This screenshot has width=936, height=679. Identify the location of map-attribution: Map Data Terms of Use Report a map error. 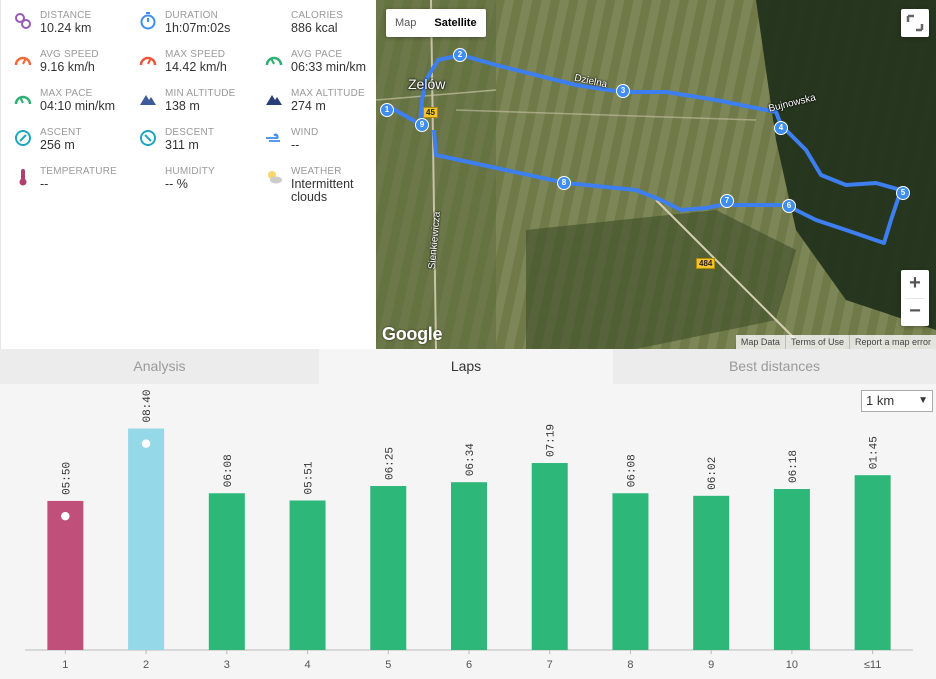
(835, 342).